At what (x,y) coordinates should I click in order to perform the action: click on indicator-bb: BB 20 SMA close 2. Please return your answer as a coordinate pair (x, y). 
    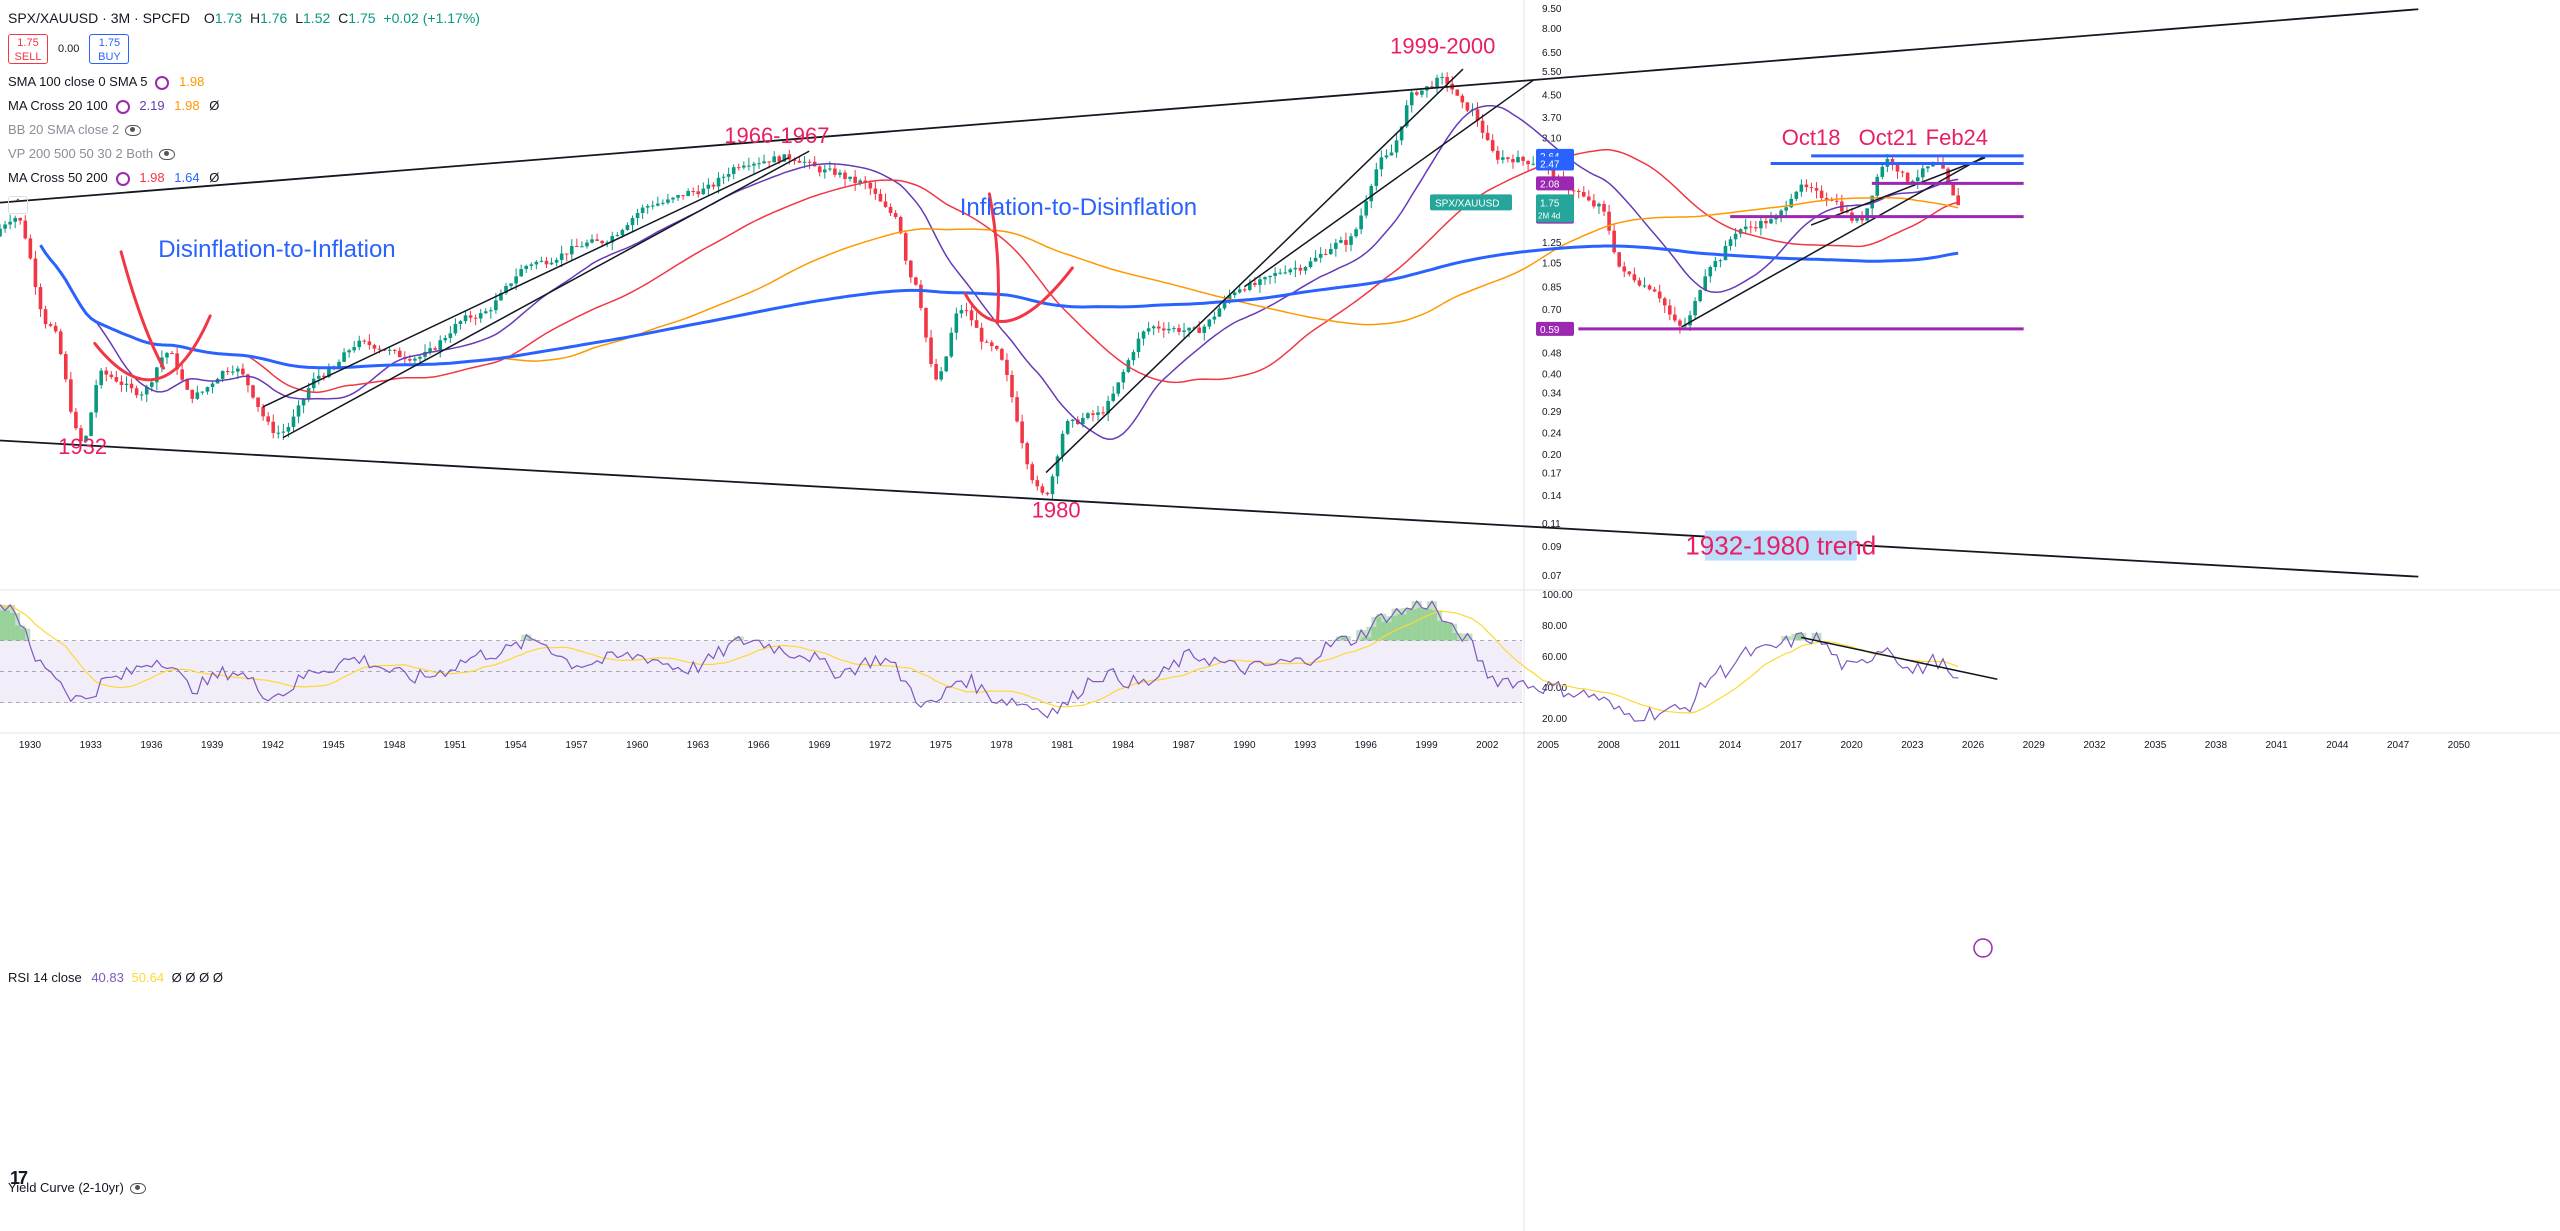
    Looking at the image, I should click on (244, 130).